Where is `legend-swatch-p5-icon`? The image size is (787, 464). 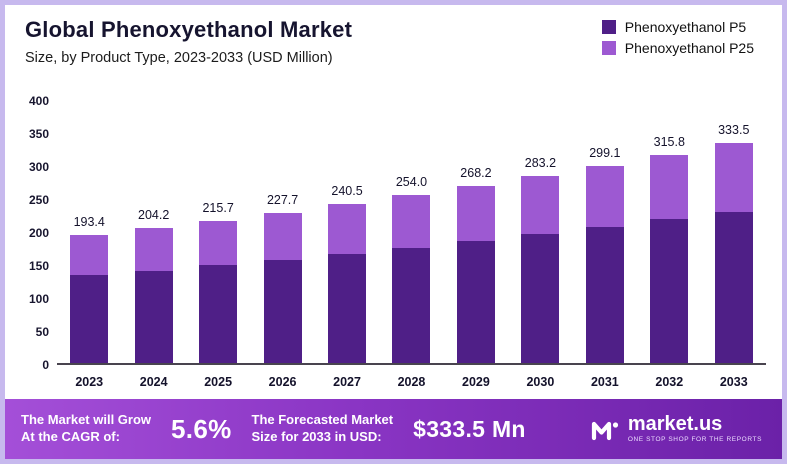
legend-swatch-p5-icon is located at coordinates (608, 27).